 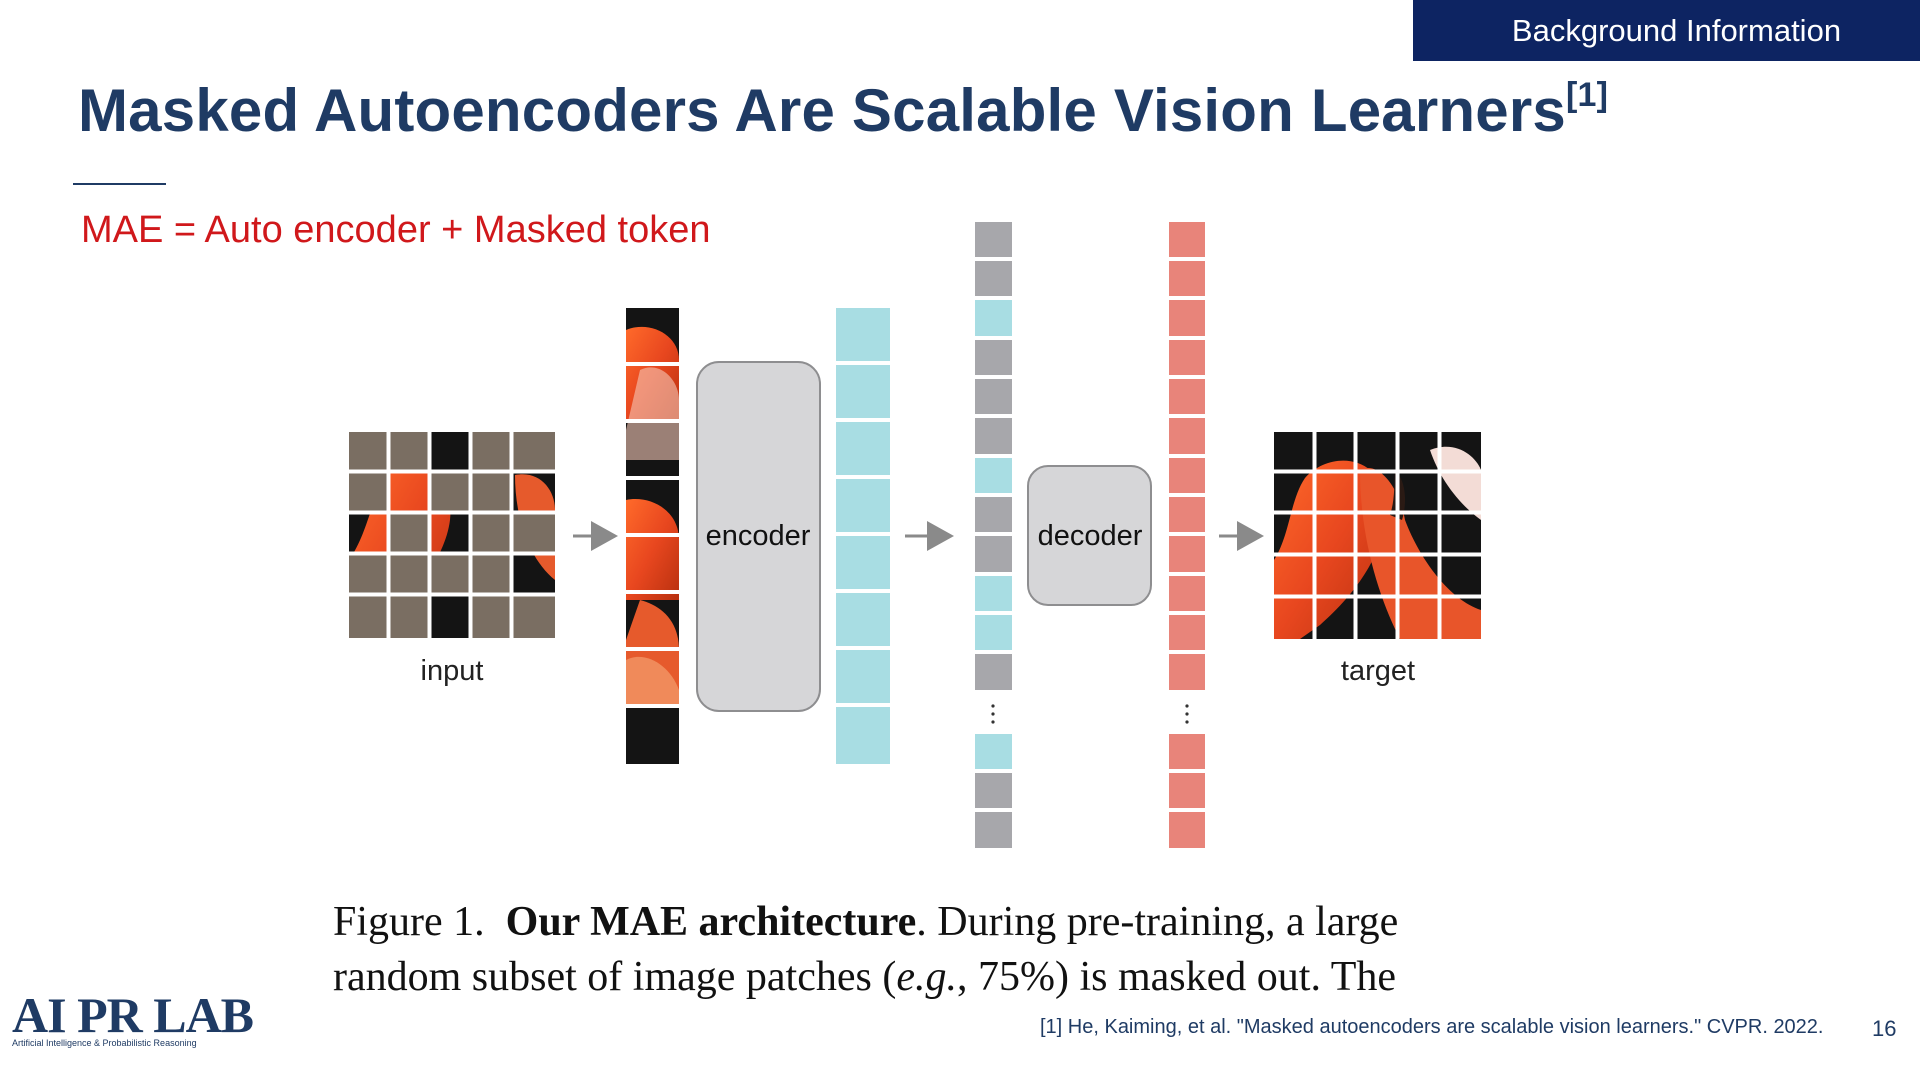 What do you see at coordinates (615, 977) in the screenshot?
I see `caption-line2-start: random subset of image patches (` at bounding box center [615, 977].